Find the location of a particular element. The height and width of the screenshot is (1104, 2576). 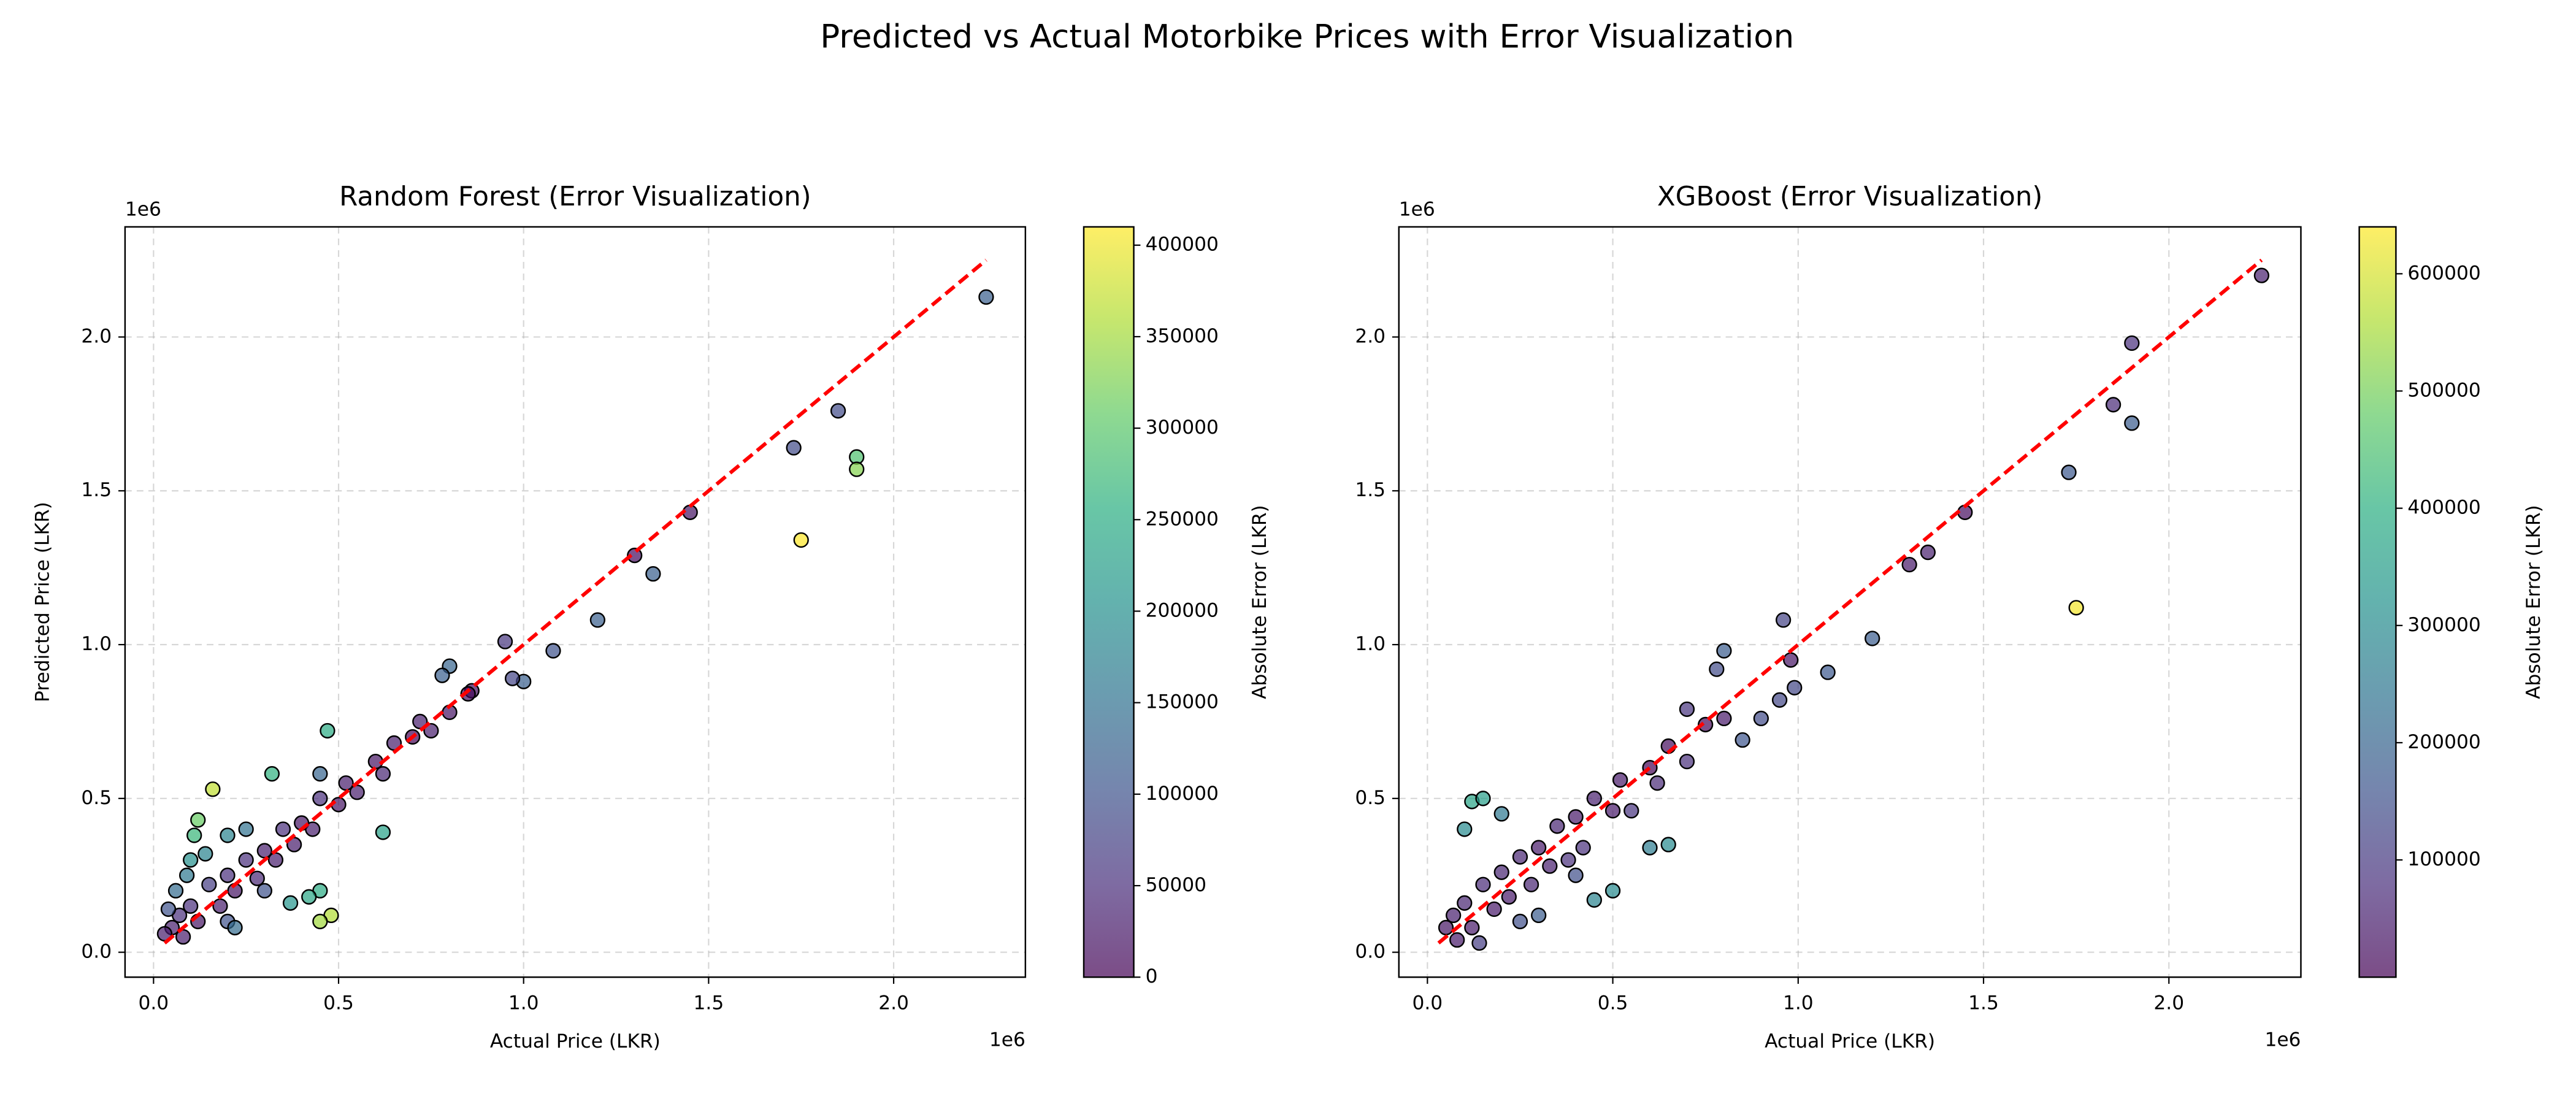

colorbar-tick-label: 300000 is located at coordinates (2443, 625).